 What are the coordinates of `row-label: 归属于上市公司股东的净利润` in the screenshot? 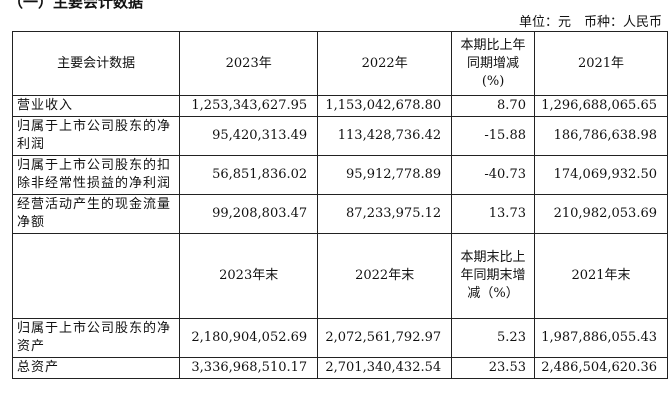 It's located at (96, 136).